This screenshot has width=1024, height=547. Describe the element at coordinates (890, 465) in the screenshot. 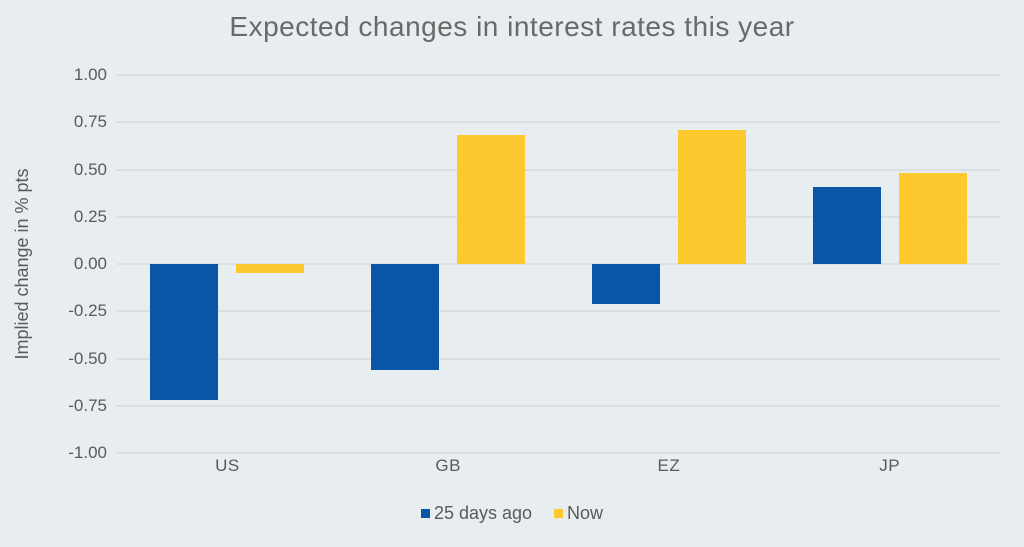

I see `x-tick-label-jp: JP` at that location.